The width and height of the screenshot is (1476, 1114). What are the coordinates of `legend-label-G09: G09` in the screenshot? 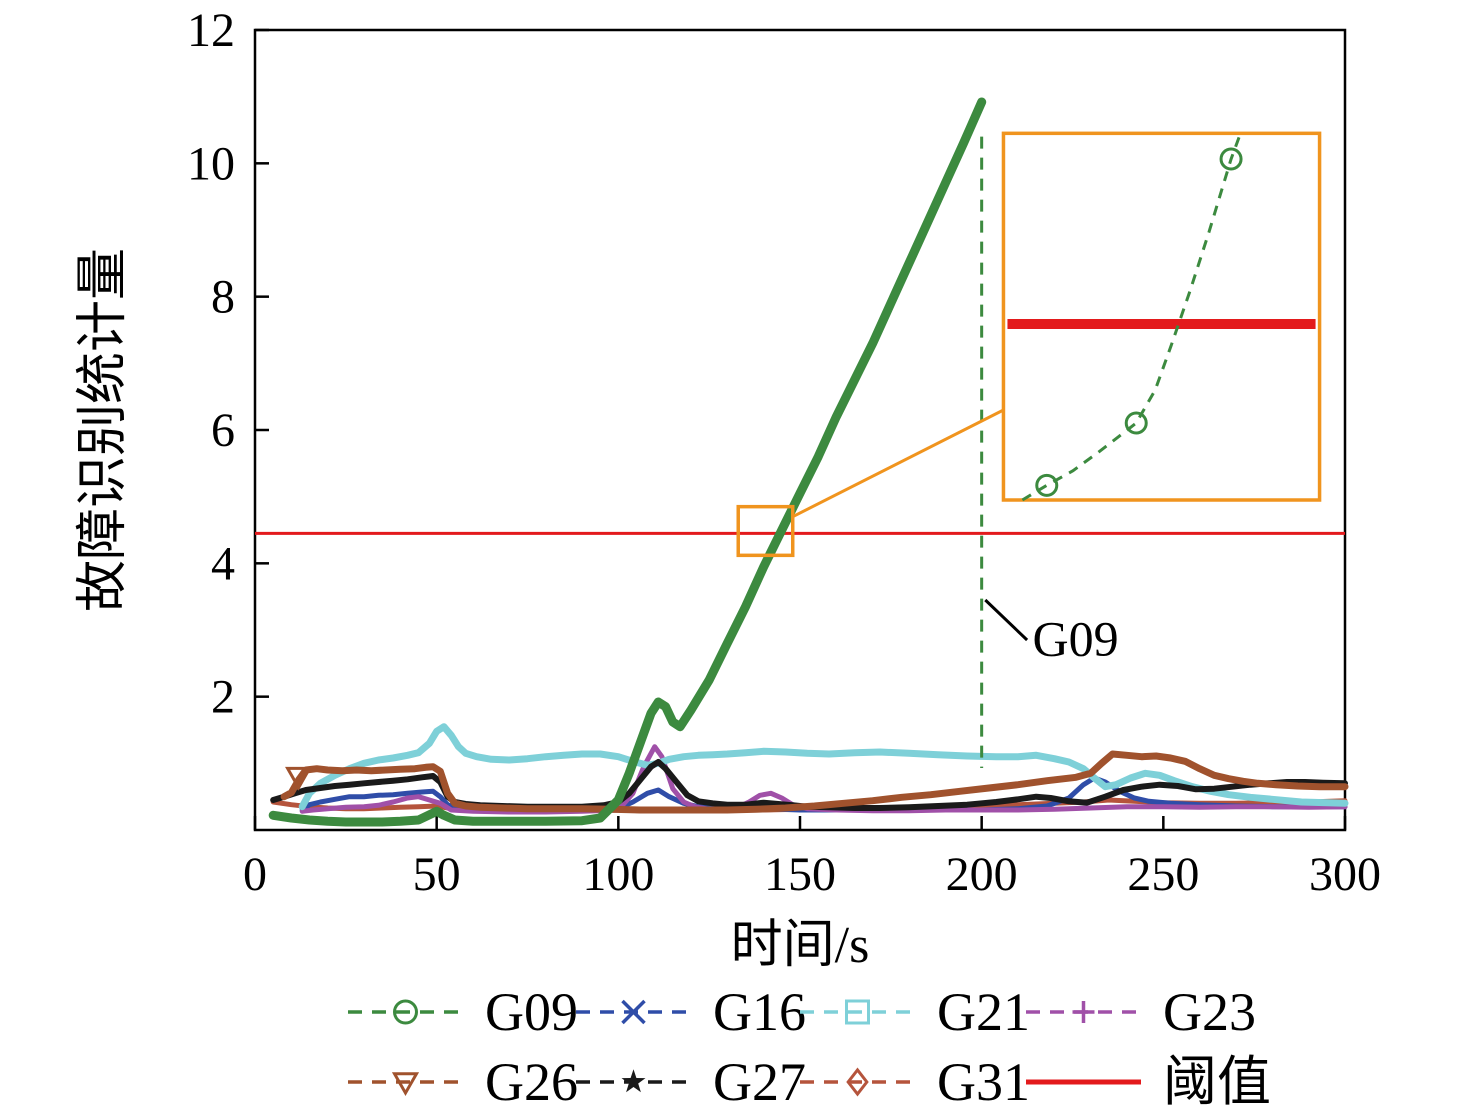 It's located at (531, 1012).